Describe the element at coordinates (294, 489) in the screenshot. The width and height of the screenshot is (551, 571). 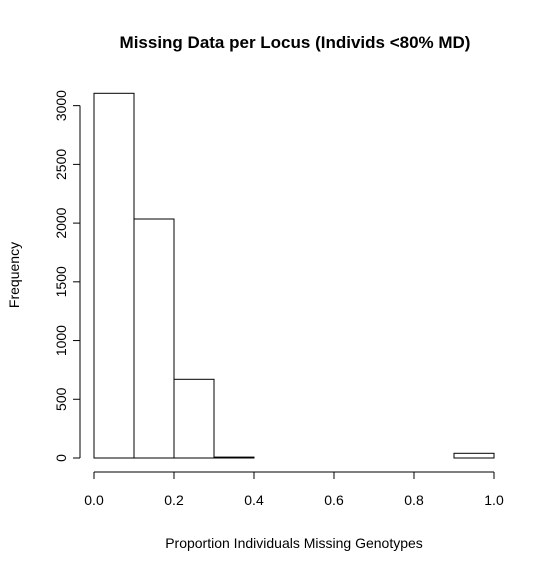
I see `x-axis: 0.0 0.2 0.4 0.6 0.8 1.0` at that location.